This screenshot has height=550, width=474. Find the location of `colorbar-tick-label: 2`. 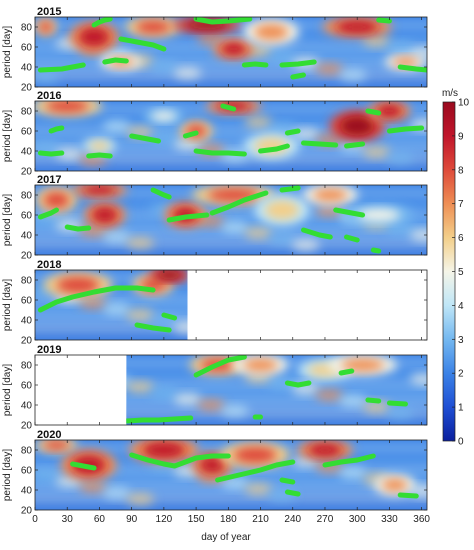

colorbar-tick-label: 2 is located at coordinates (461, 374).